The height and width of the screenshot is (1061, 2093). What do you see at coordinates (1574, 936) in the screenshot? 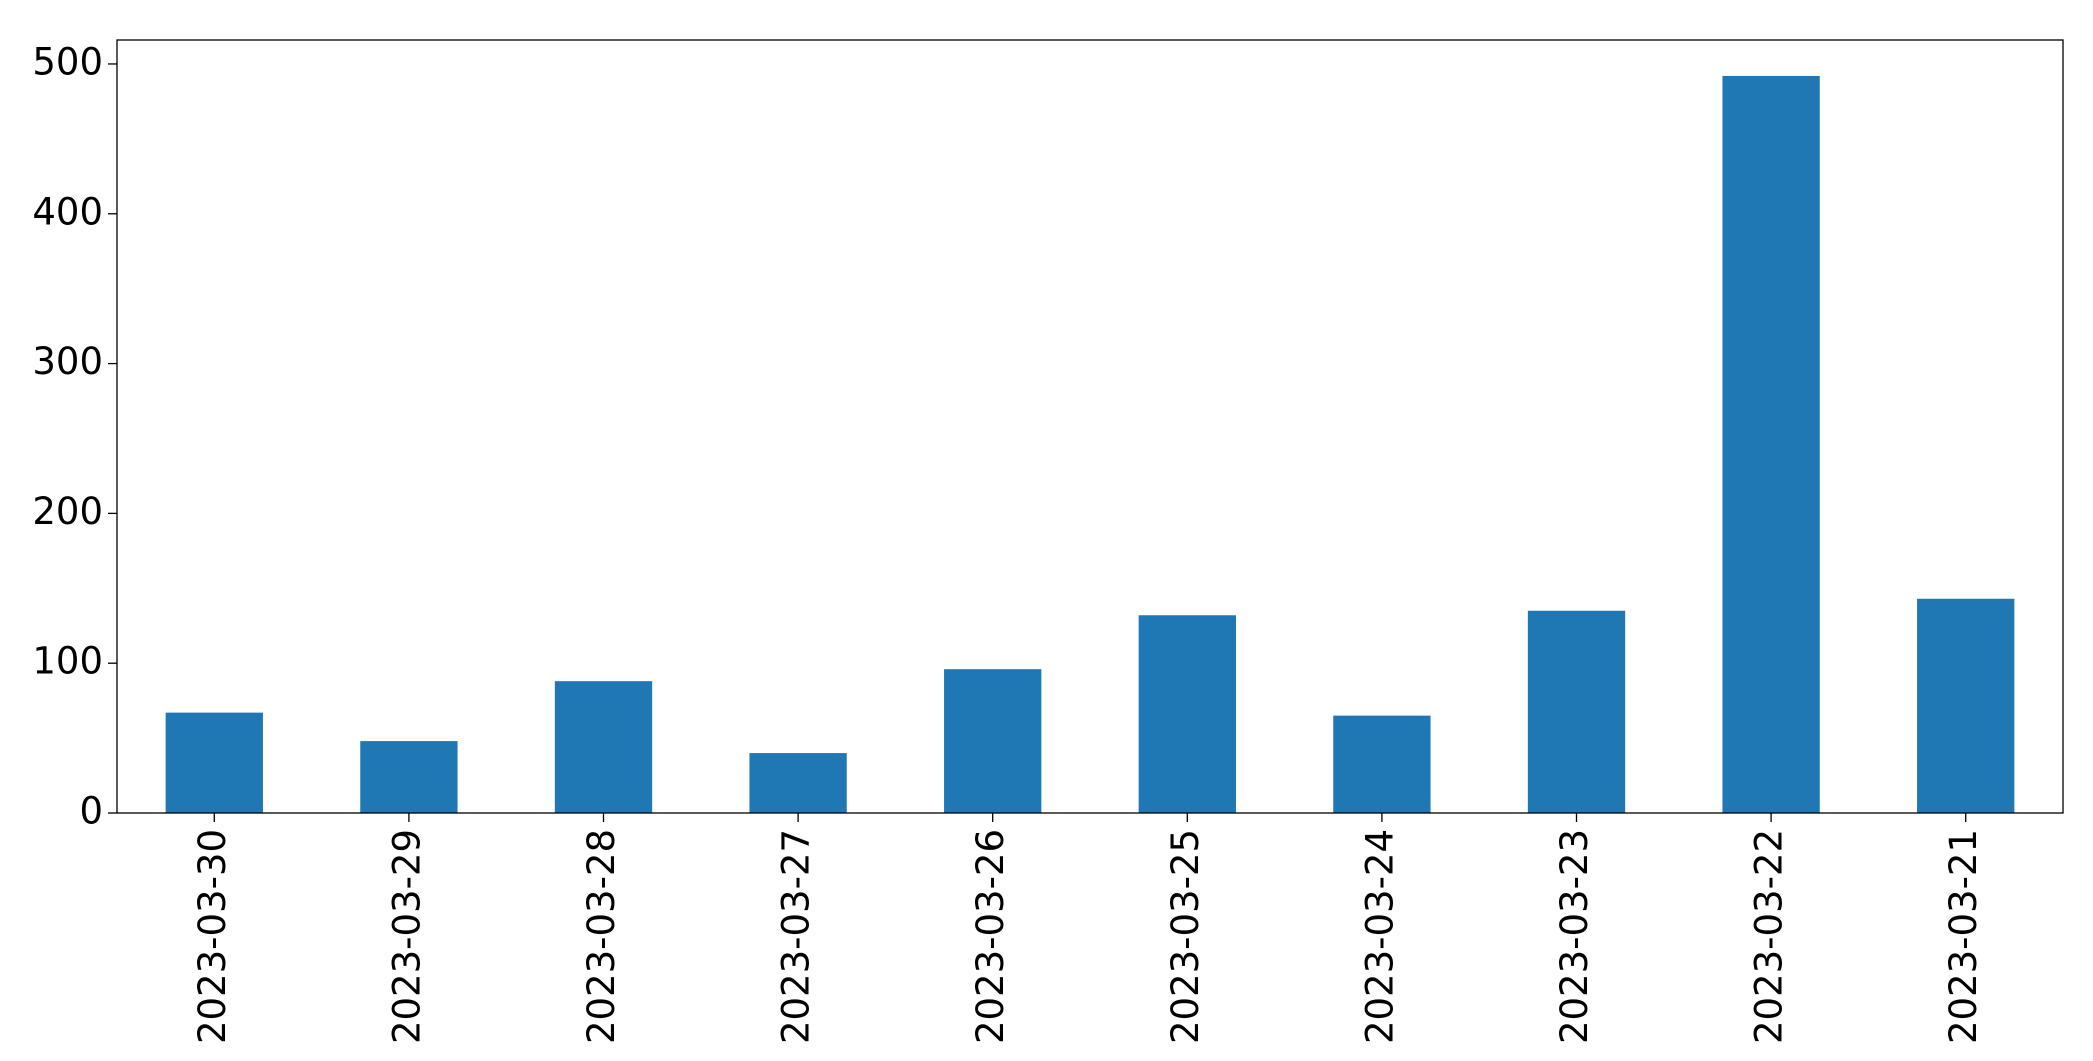
I see `x-tick-label: 2023-03-23` at bounding box center [1574, 936].